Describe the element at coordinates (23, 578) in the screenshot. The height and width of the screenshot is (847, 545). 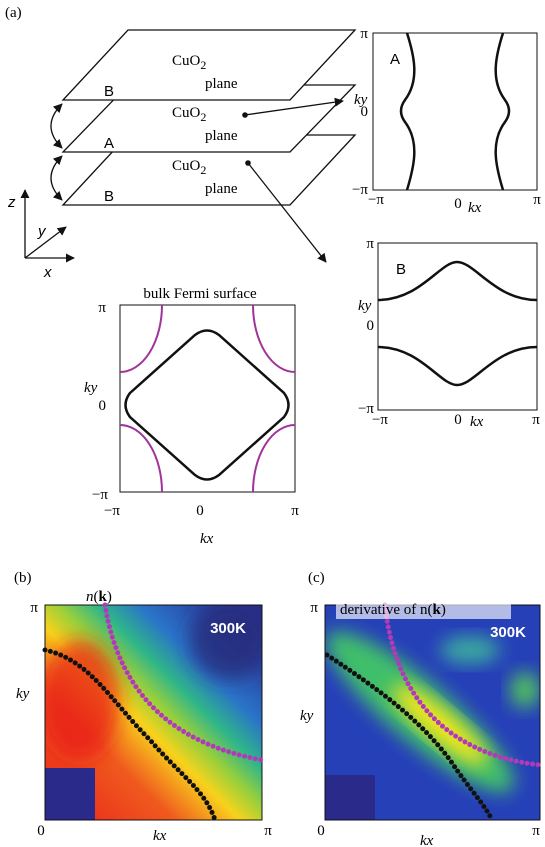
I see `panel-label: (b)` at that location.